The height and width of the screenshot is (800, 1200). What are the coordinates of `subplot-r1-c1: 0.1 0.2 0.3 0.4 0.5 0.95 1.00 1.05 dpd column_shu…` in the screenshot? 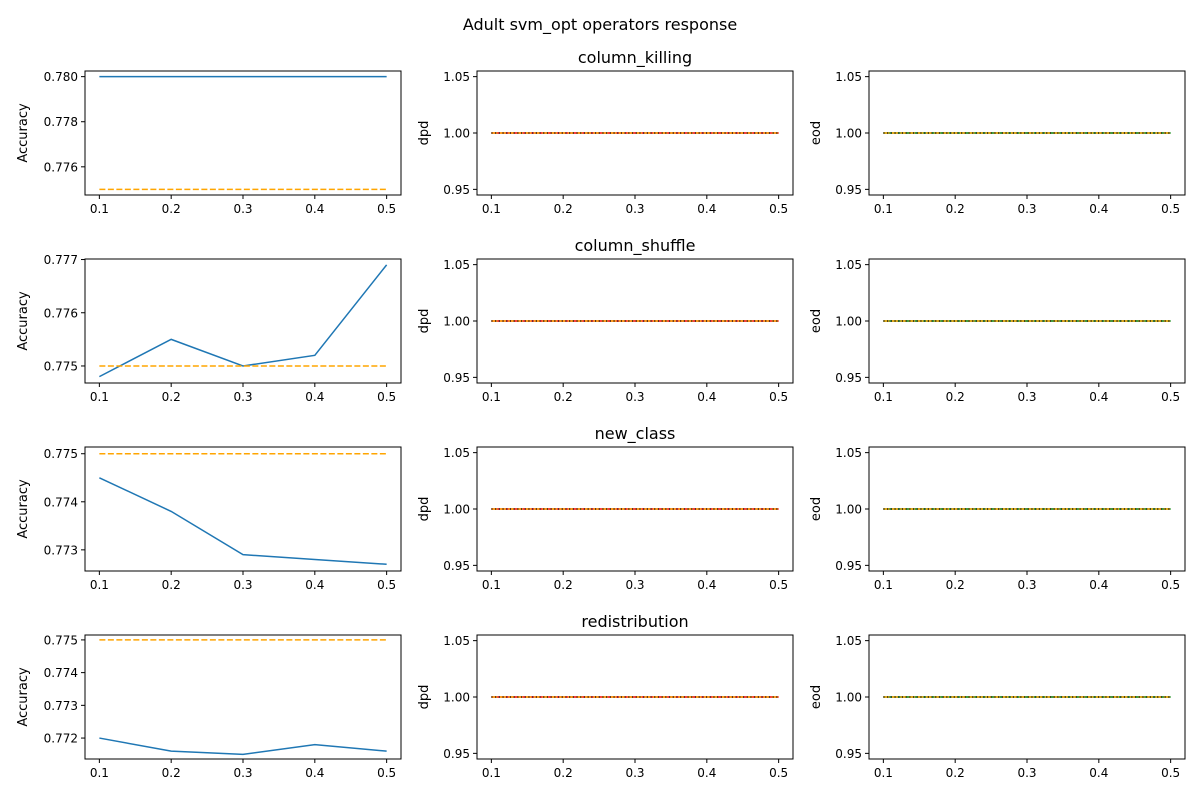 It's located at (605, 320).